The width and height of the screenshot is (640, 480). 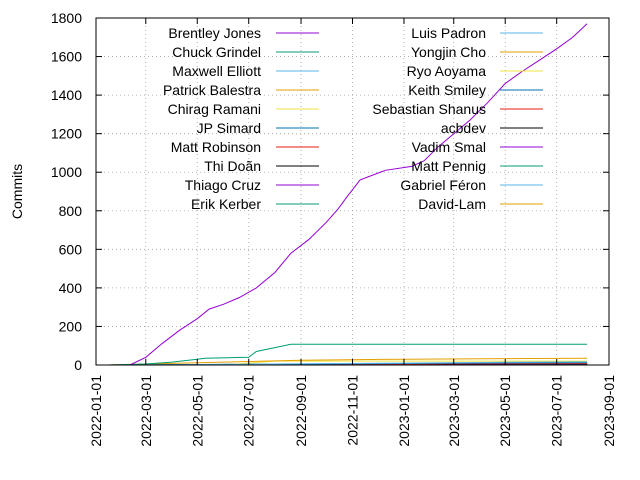 I want to click on legend-label: Keith Smiley, so click(x=447, y=90).